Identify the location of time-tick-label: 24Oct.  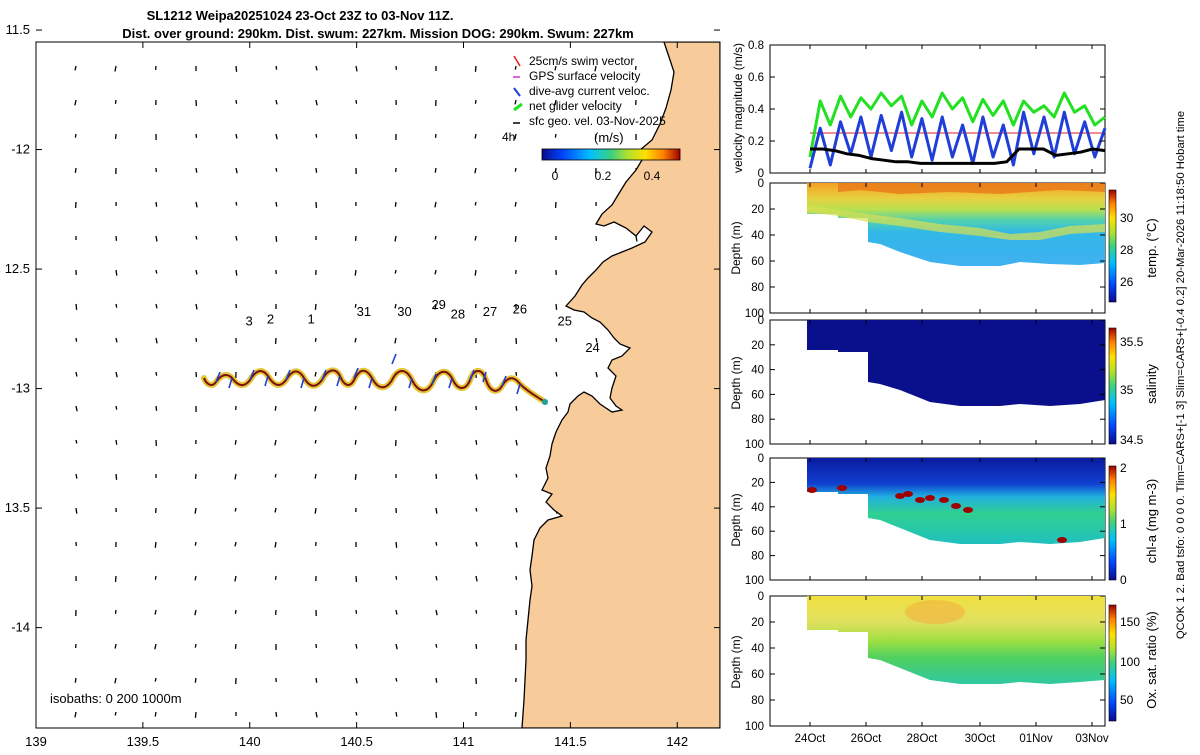
(810, 739).